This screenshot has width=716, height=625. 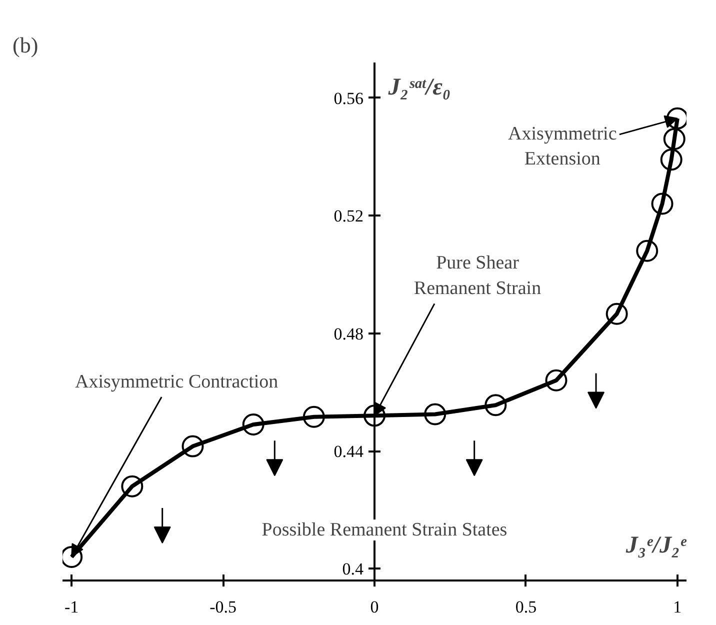 What do you see at coordinates (374, 607) in the screenshot?
I see `x-tick-label: 0` at bounding box center [374, 607].